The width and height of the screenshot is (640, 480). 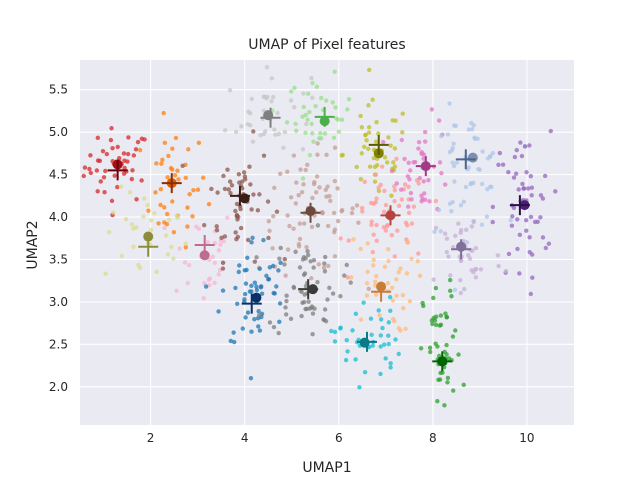 What do you see at coordinates (58, 90) in the screenshot?
I see `y-tick-label: 5.5` at bounding box center [58, 90].